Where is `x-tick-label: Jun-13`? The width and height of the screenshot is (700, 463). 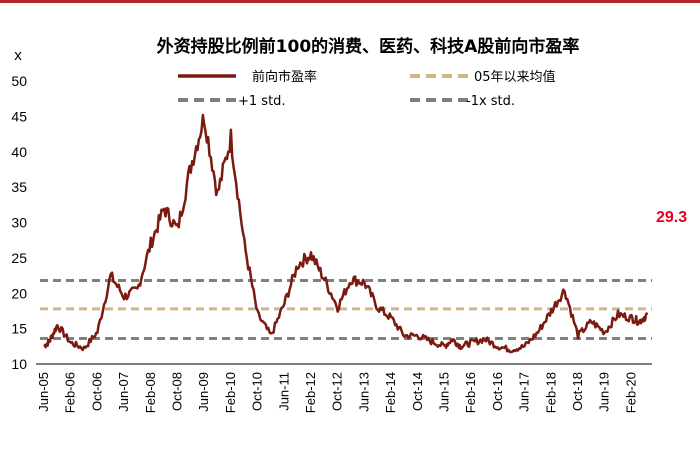 x-tick-label: Jun-13 is located at coordinates (363, 392).